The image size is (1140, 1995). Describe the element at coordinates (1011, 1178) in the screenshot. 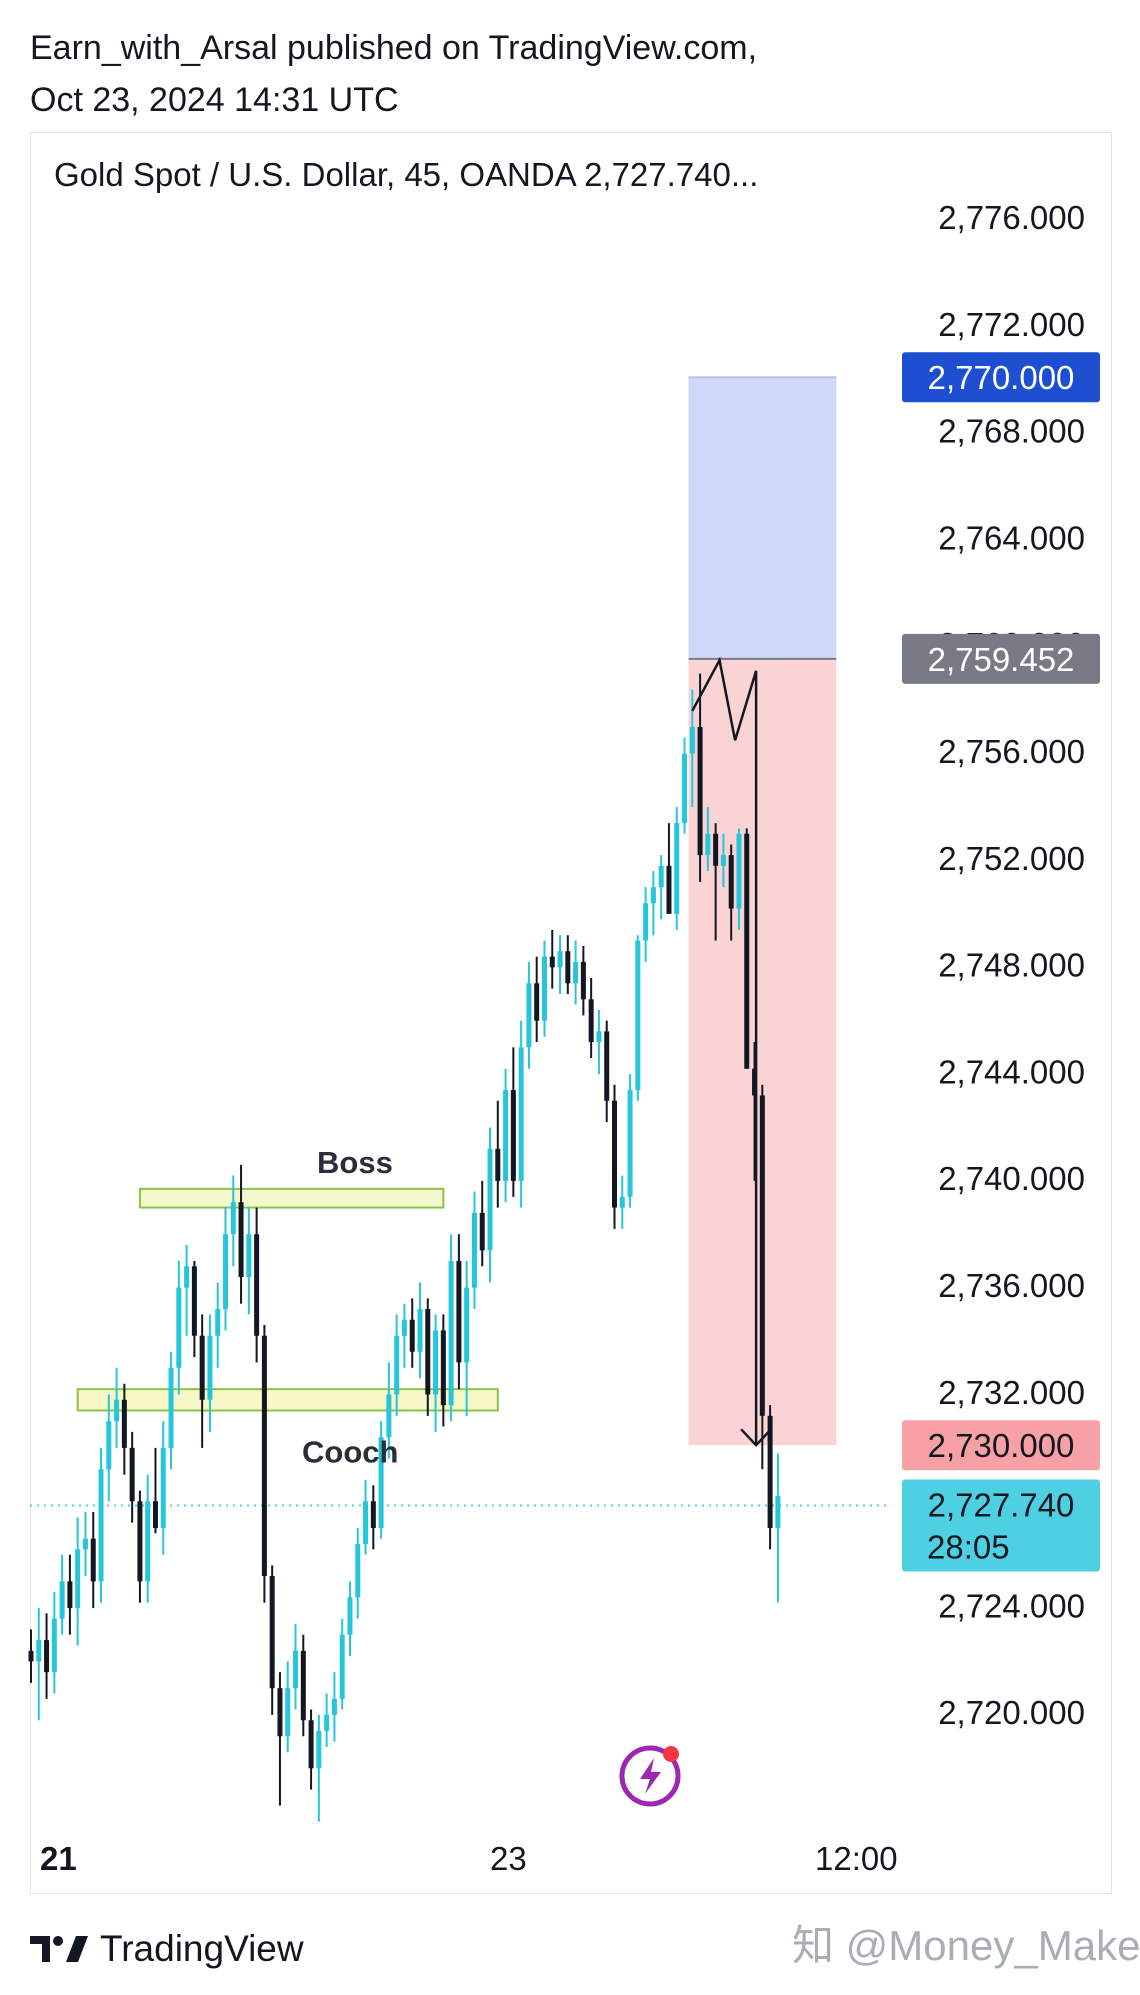

I see `y-tick-label: 2,740.000` at that location.